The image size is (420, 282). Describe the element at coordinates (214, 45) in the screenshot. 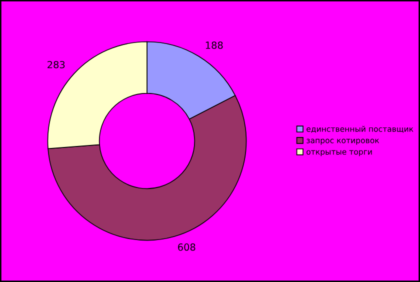

I see `data-label: 188` at that location.